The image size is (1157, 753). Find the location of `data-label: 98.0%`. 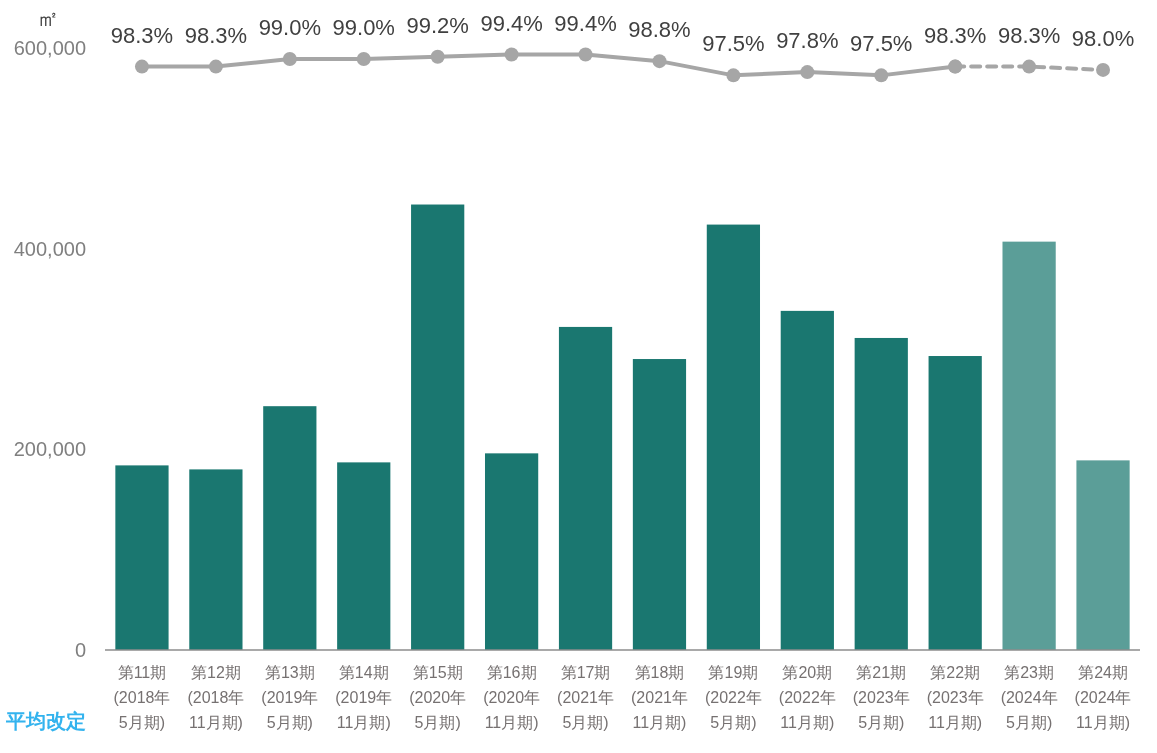

data-label: 98.0% is located at coordinates (1103, 38).